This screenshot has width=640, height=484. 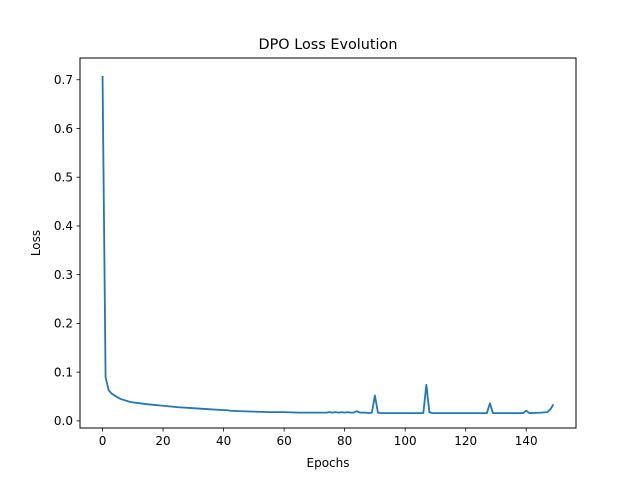 What do you see at coordinates (162, 441) in the screenshot?
I see `x-tick-label: 20` at bounding box center [162, 441].